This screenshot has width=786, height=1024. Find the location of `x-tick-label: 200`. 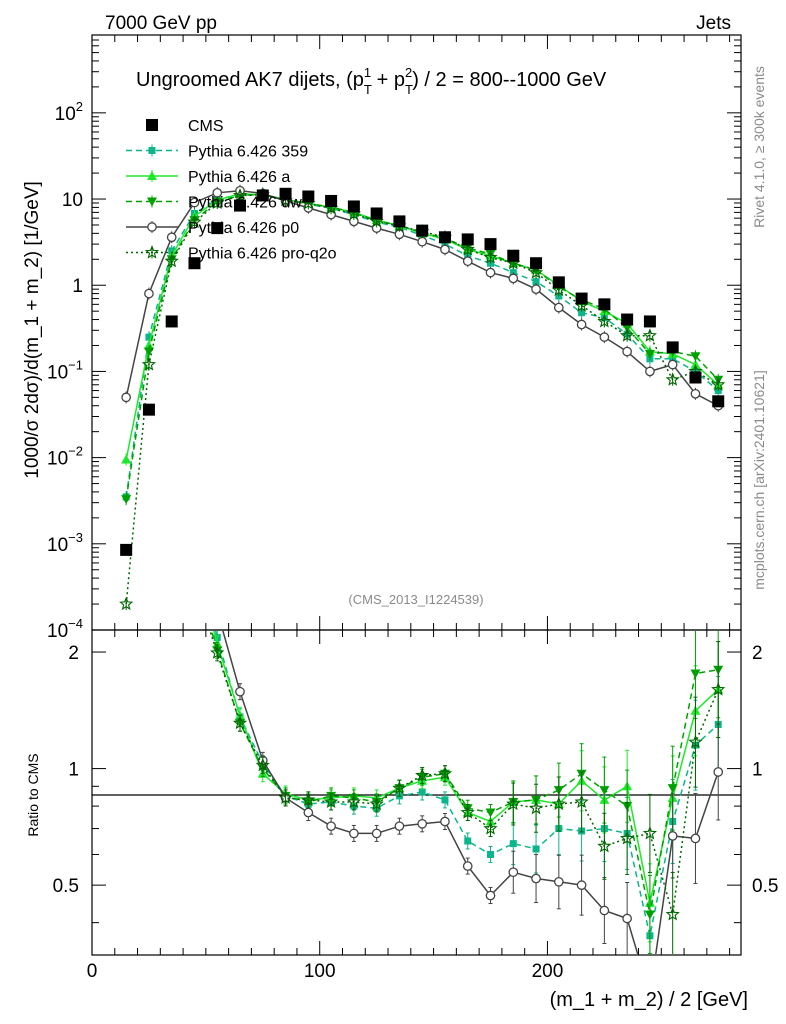

x-tick-label: 200 is located at coordinates (548, 971).